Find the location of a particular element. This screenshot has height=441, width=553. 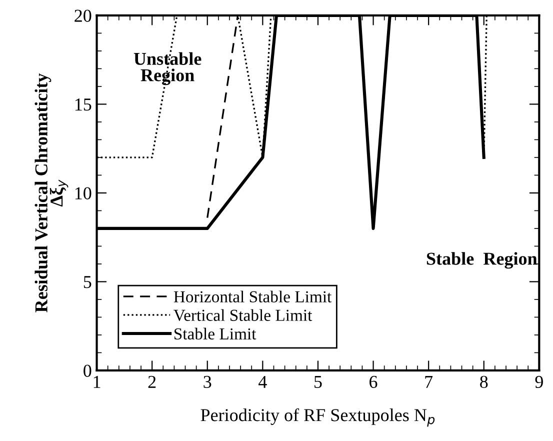

annotation: Unstable Region is located at coordinates (168, 69).